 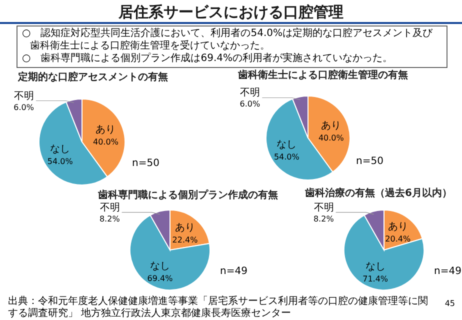 What do you see at coordinates (185, 239) in the screenshot?
I see `data-label: 22.4%` at bounding box center [185, 239].